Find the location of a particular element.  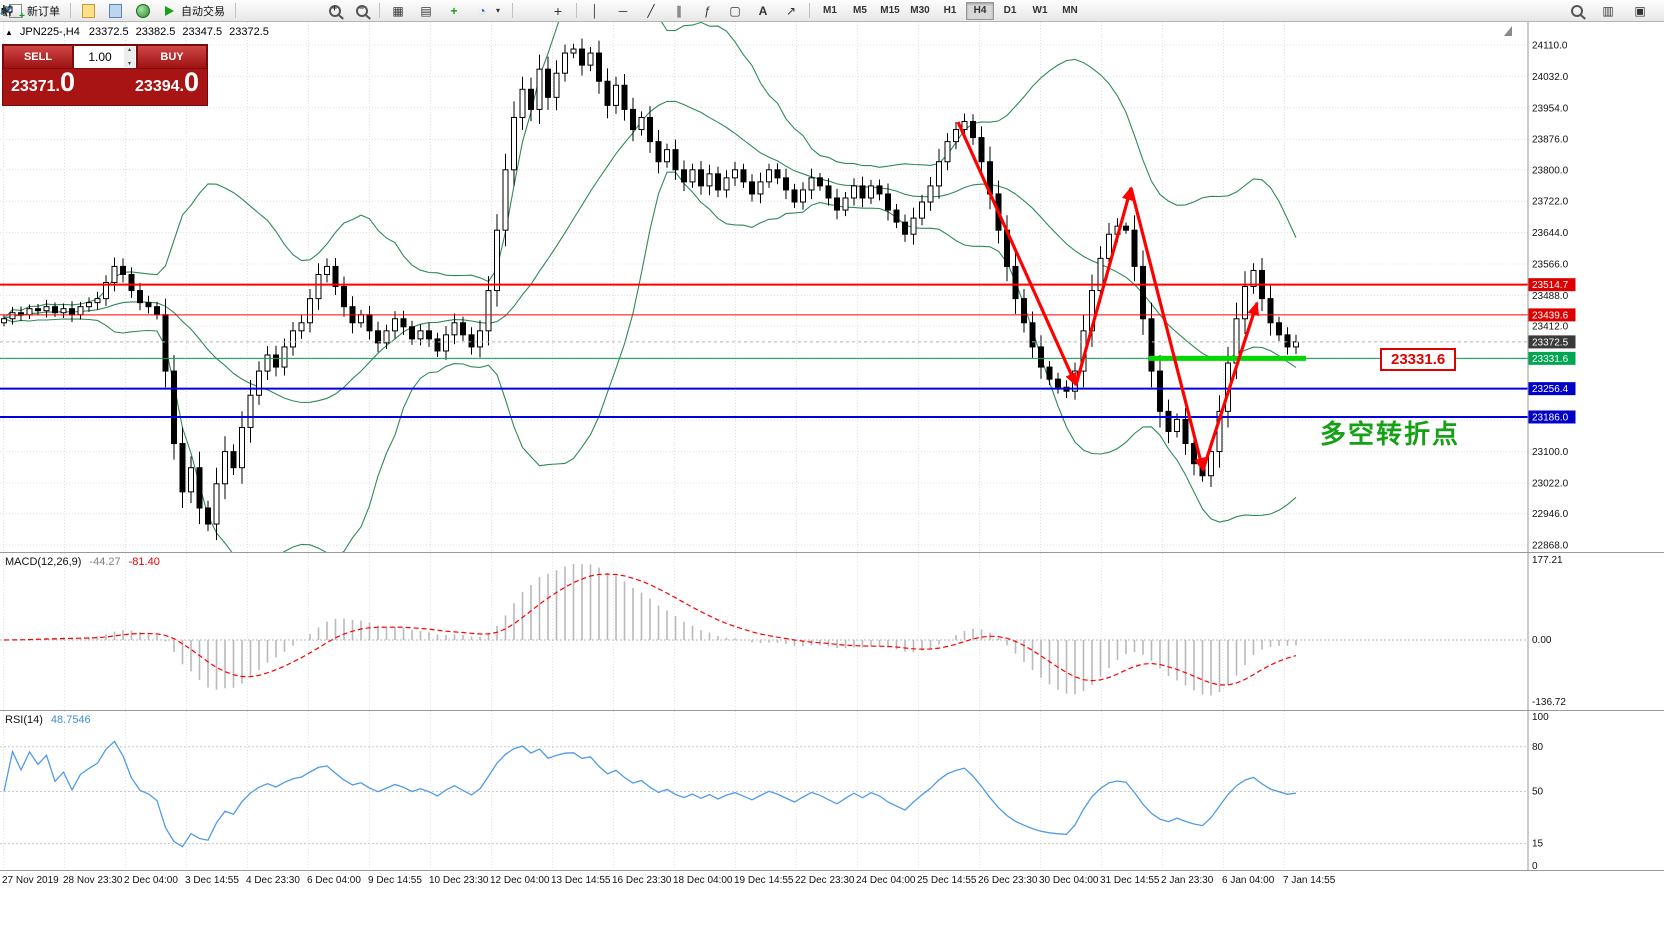

volume-up-icon: ▴ is located at coordinates (129, 50).